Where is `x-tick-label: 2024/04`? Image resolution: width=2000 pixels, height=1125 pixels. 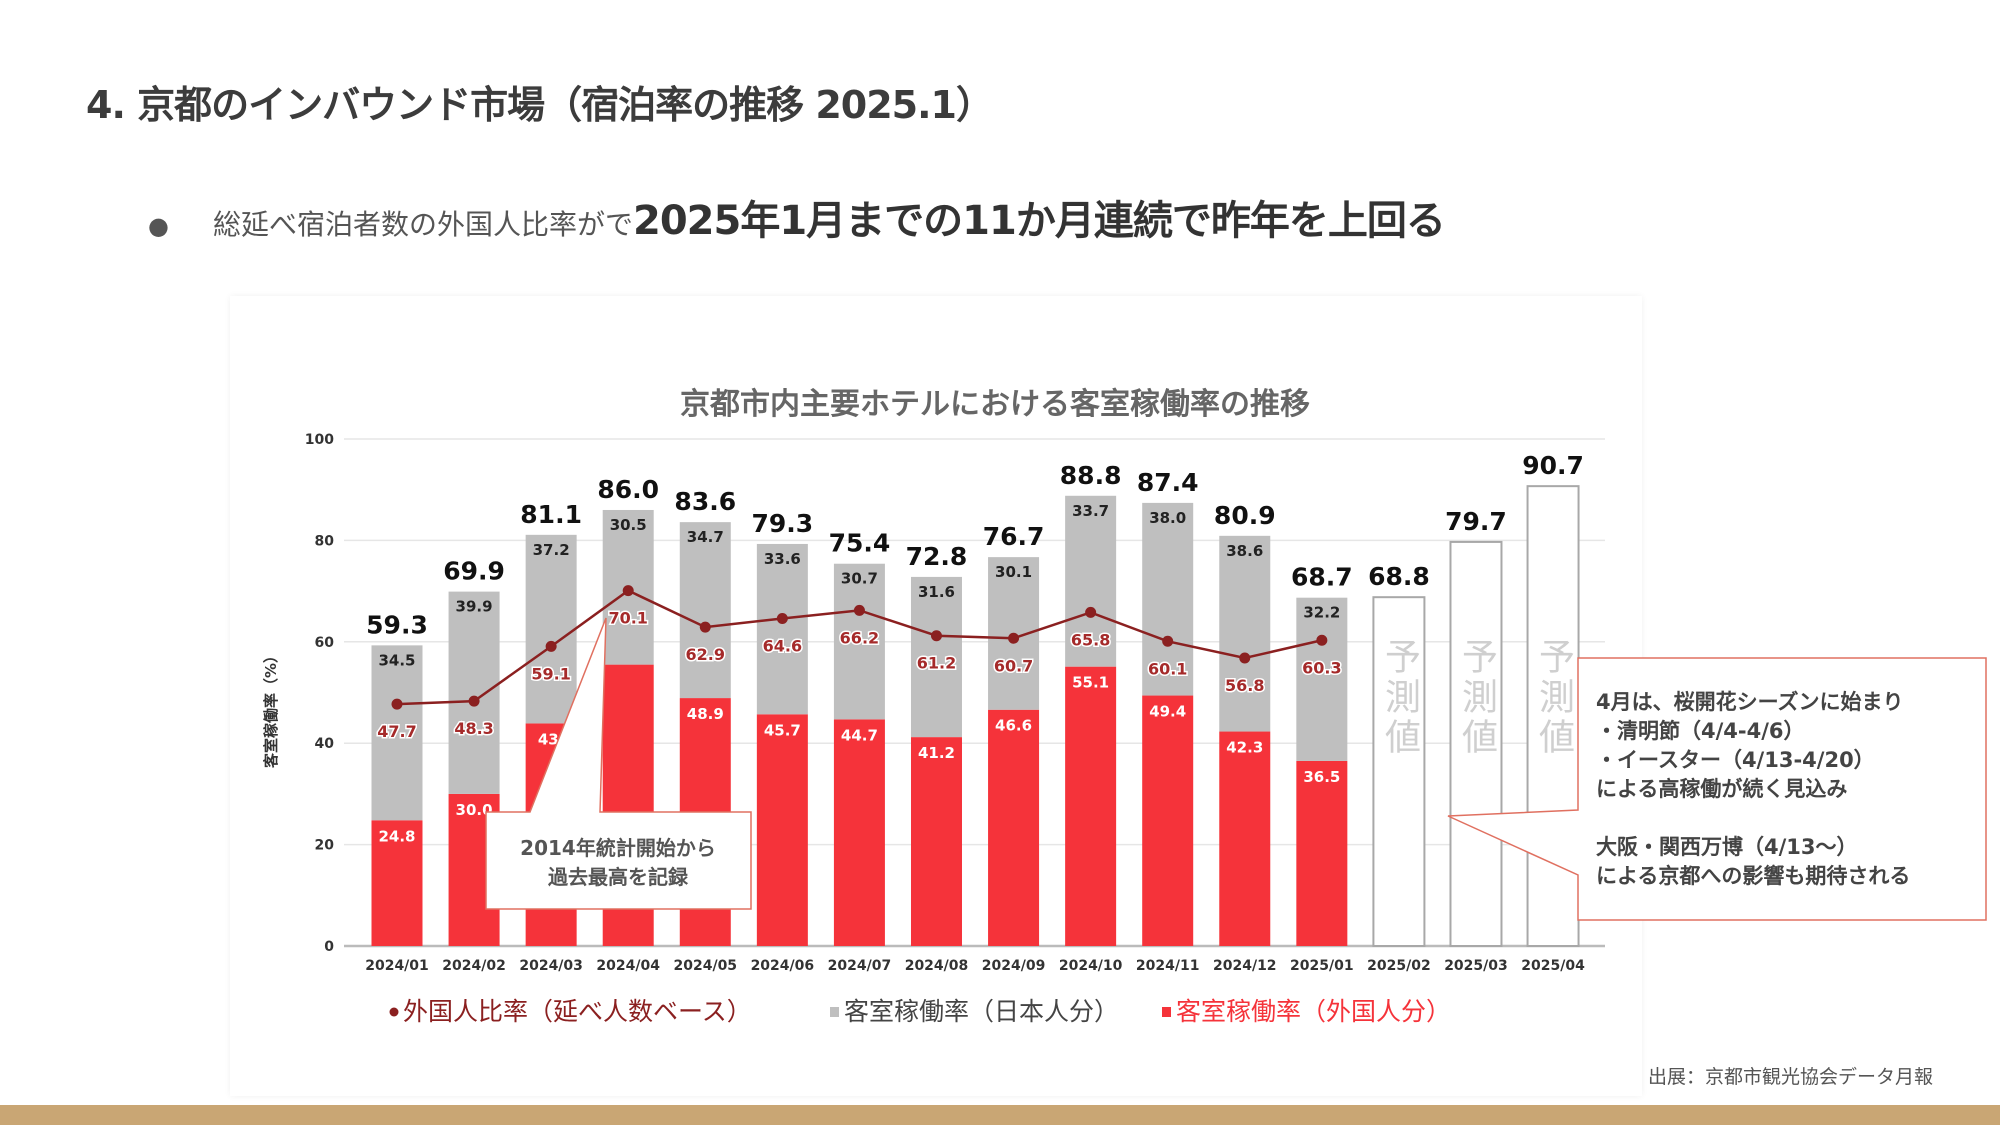
x-tick-label: 2024/04 is located at coordinates (628, 966).